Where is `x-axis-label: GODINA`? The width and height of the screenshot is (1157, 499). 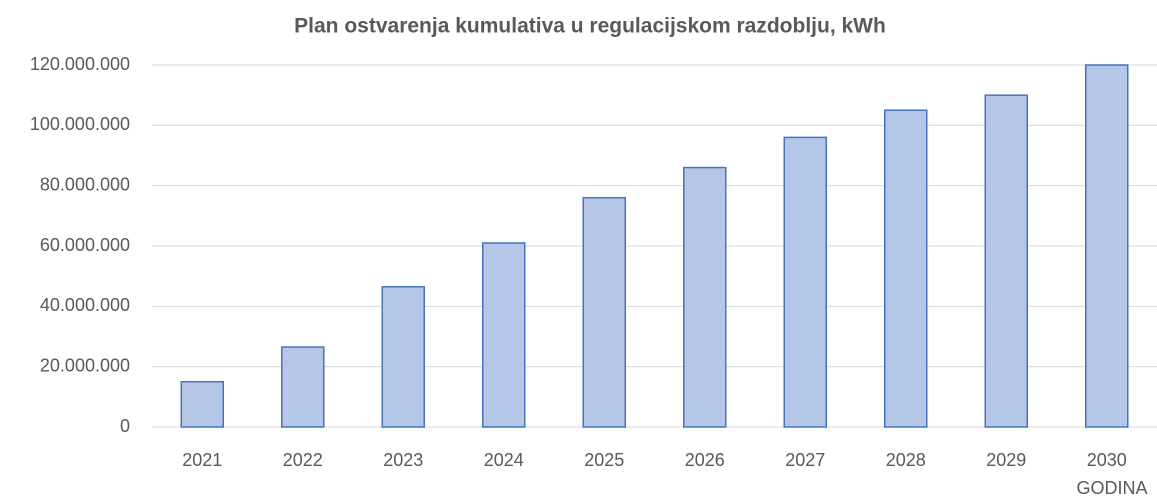
x-axis-label: GODINA is located at coordinates (1111, 488).